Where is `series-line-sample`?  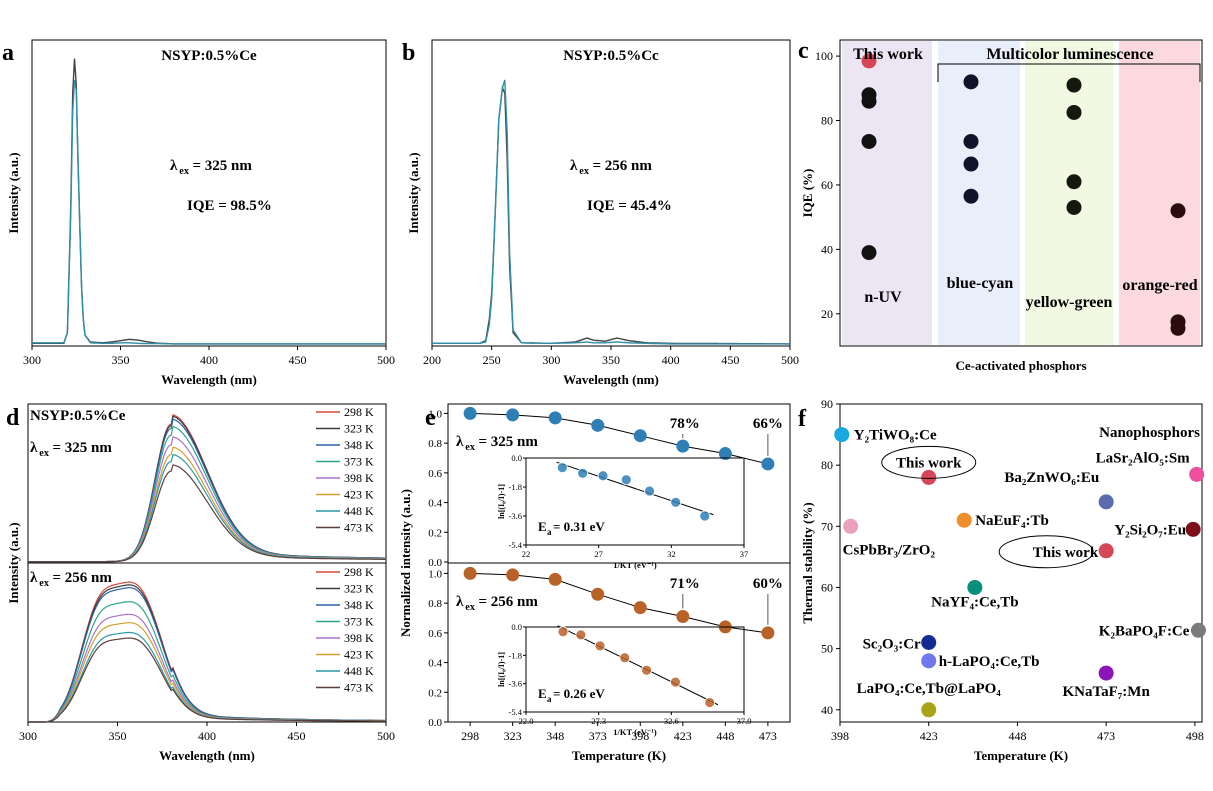
series-line-sample is located at coordinates (611, 212).